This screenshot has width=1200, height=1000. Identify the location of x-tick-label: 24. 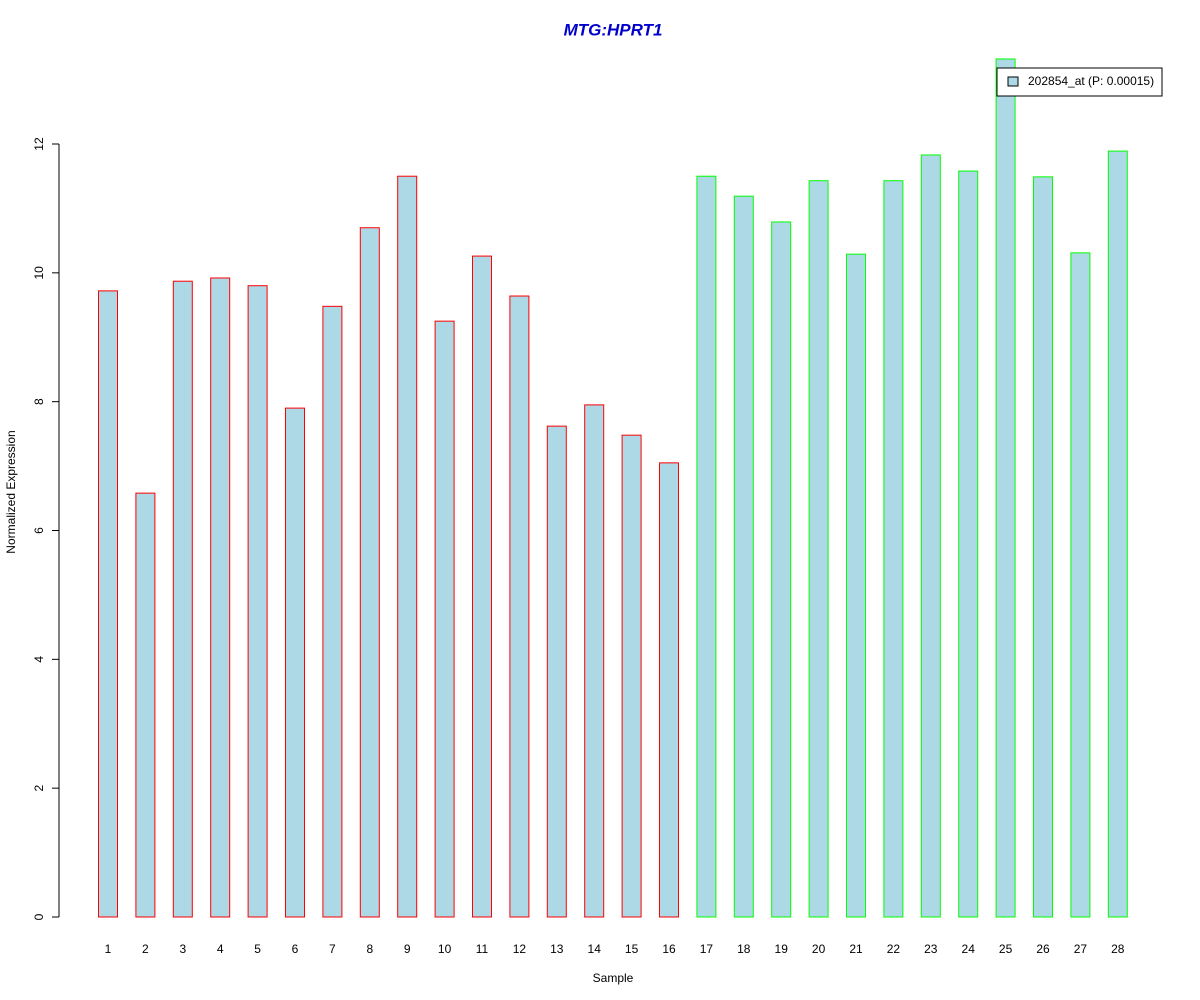
(969, 949).